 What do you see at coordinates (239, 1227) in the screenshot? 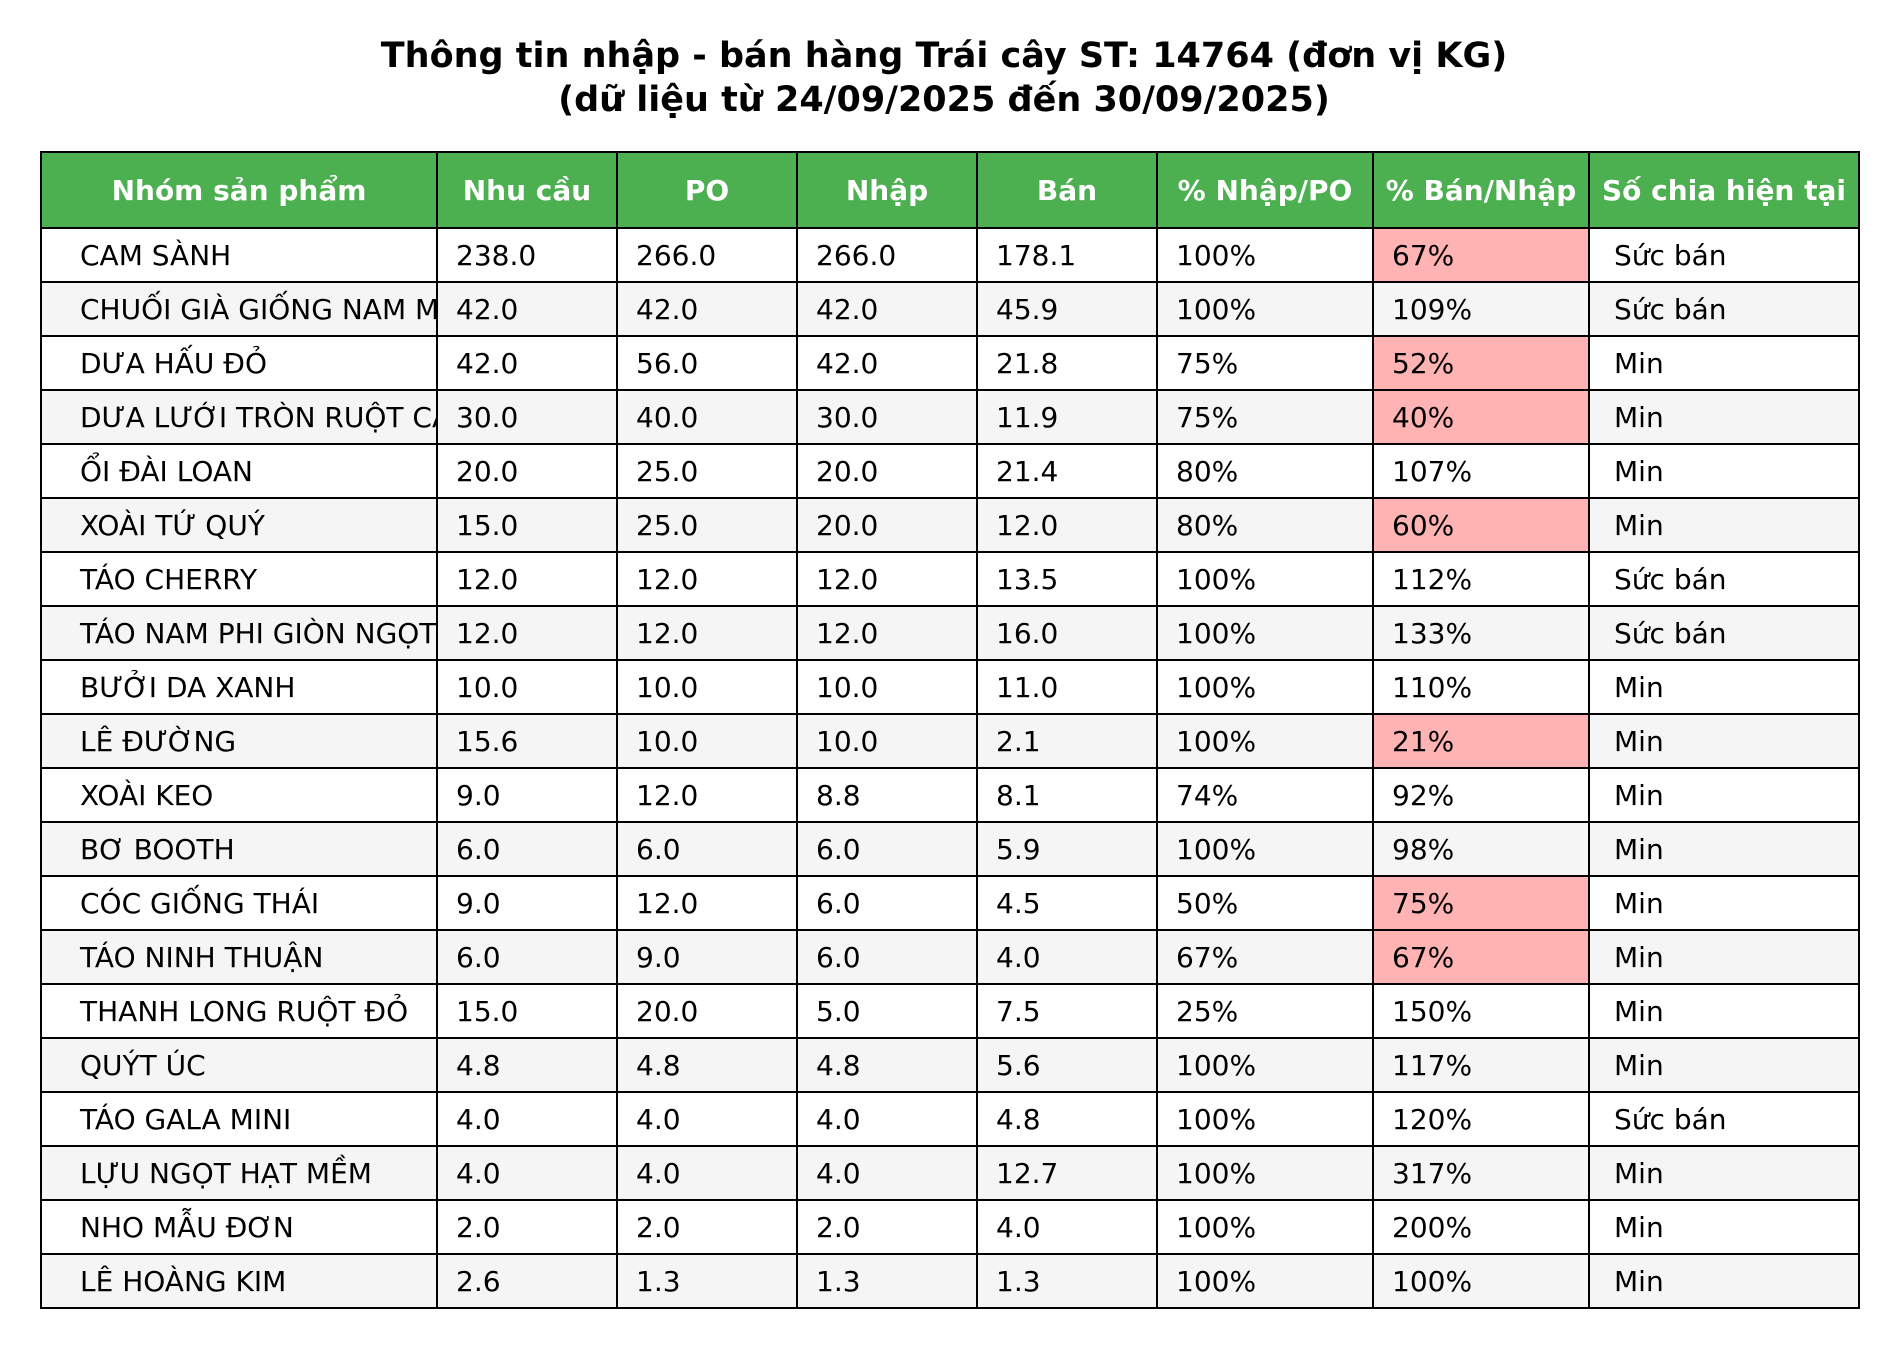
I see `table-cell: NHO MẪU ĐƠN` at bounding box center [239, 1227].